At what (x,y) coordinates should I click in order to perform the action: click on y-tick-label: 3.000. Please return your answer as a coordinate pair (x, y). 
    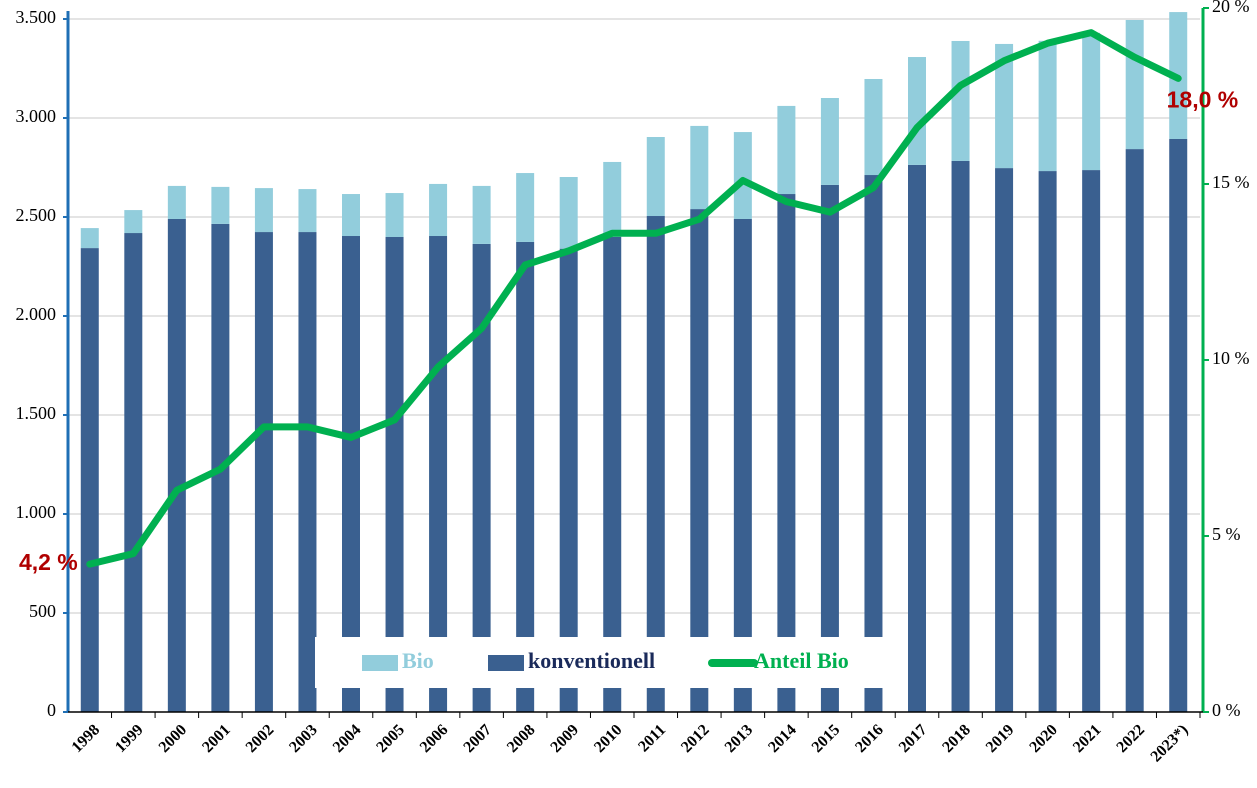
    Looking at the image, I should click on (36, 116).